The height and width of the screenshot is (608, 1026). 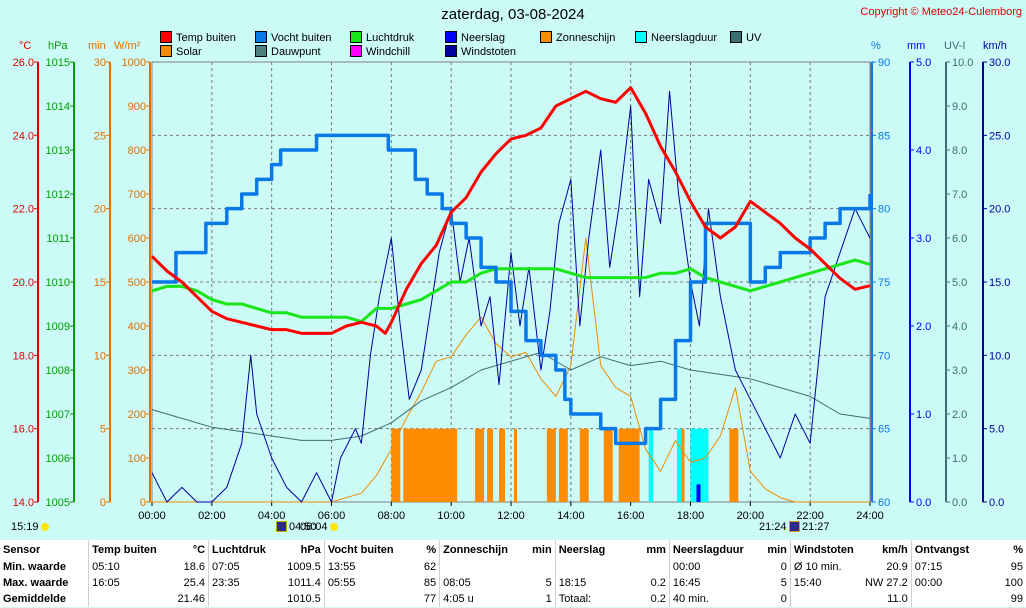 I want to click on axis-tick-label-uv: 1.0, so click(x=959, y=459).